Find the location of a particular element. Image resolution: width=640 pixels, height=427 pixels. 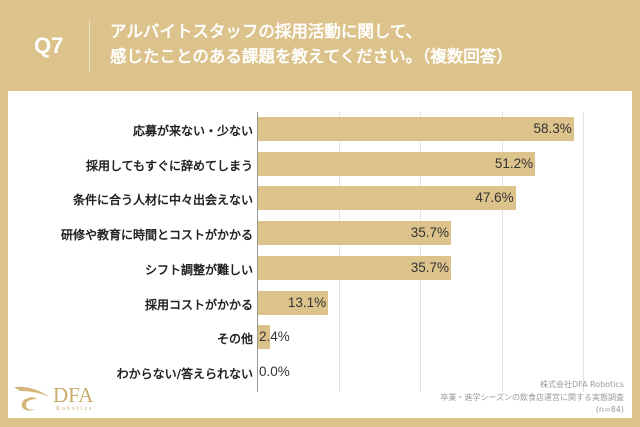

value-label: 47.6% is located at coordinates (494, 198).